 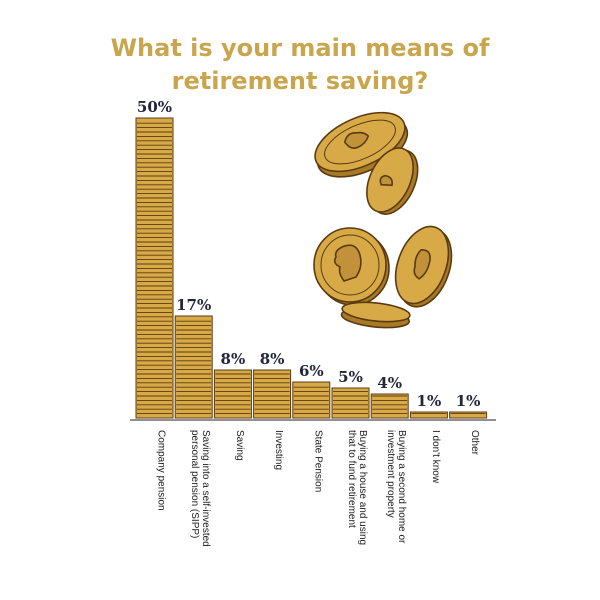 I want to click on falling-coins-illustration, so click(x=383, y=220).